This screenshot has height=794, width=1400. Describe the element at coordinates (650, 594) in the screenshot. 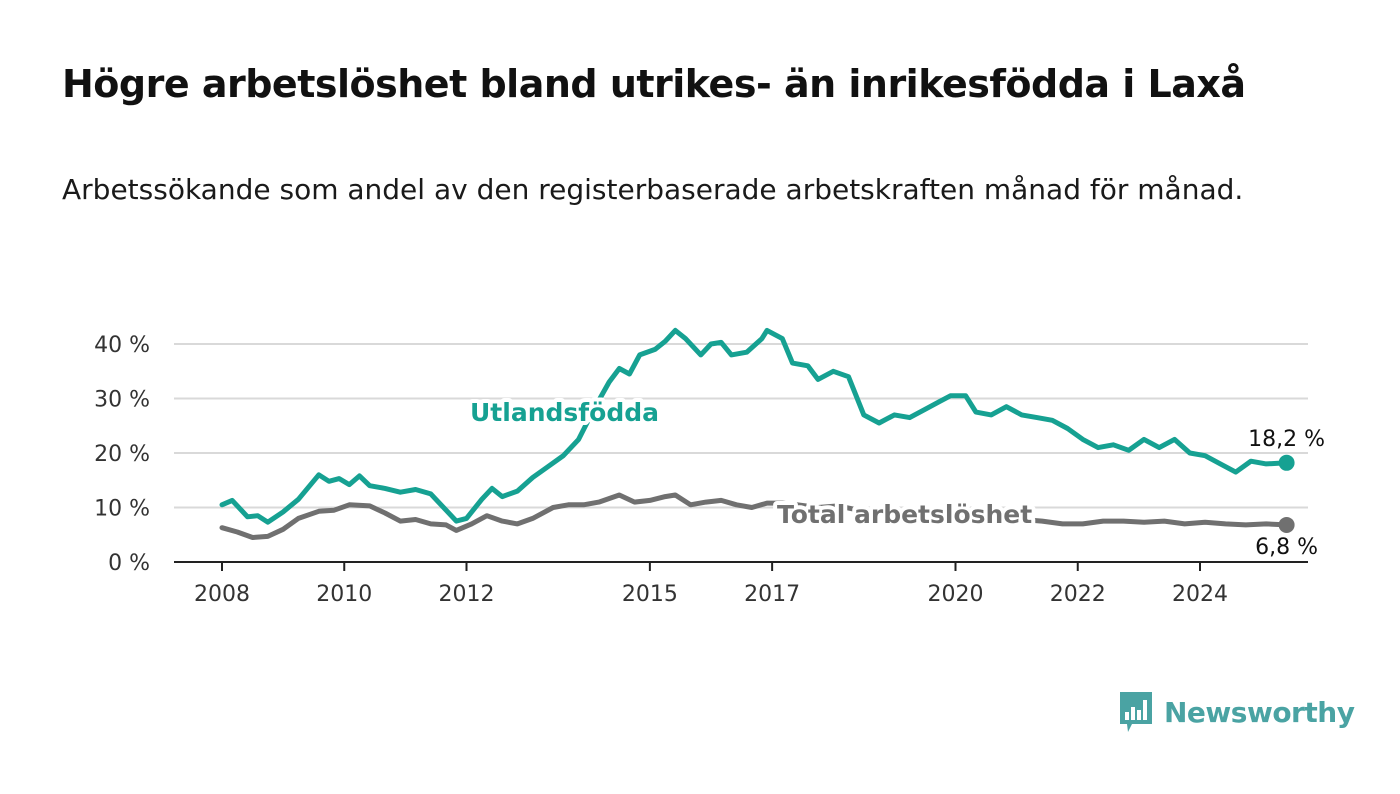

I see `x-tick-label: 2015` at that location.